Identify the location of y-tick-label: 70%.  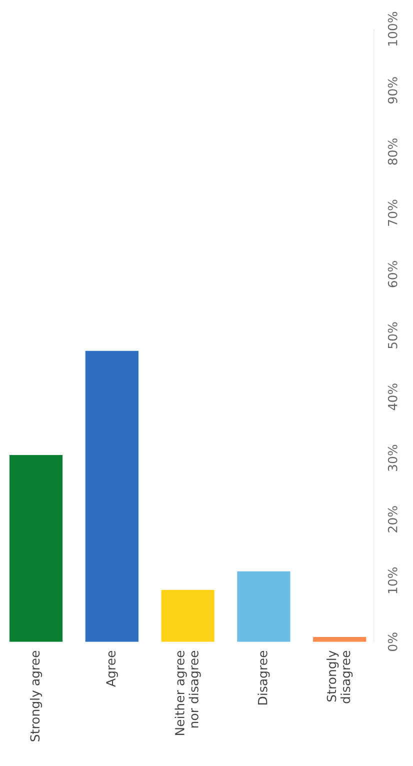
(393, 213).